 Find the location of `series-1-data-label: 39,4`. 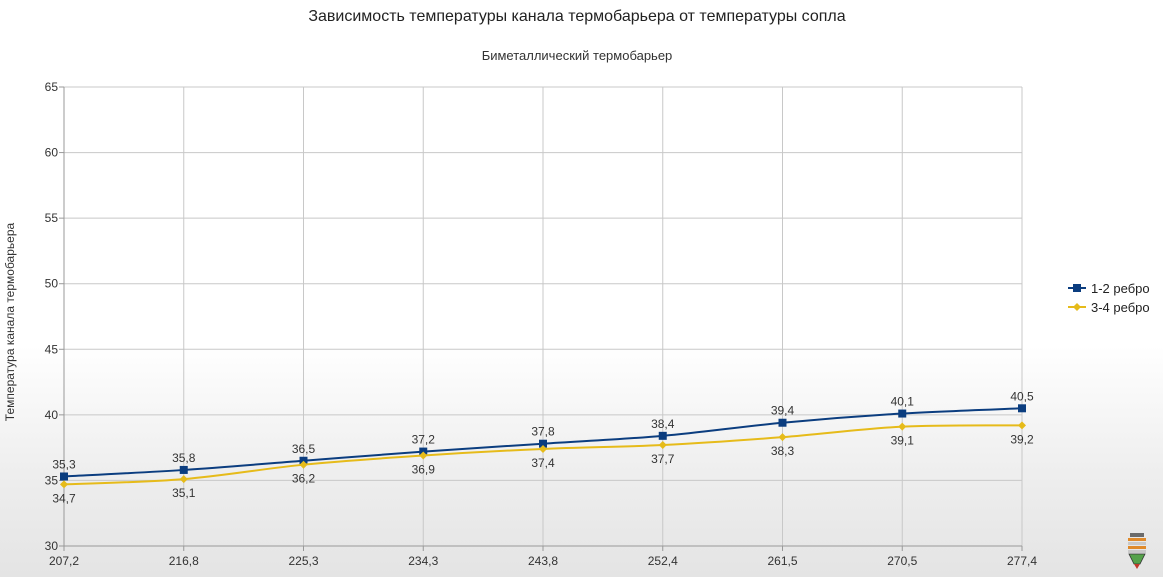

series-1-data-label: 39,4 is located at coordinates (783, 411).